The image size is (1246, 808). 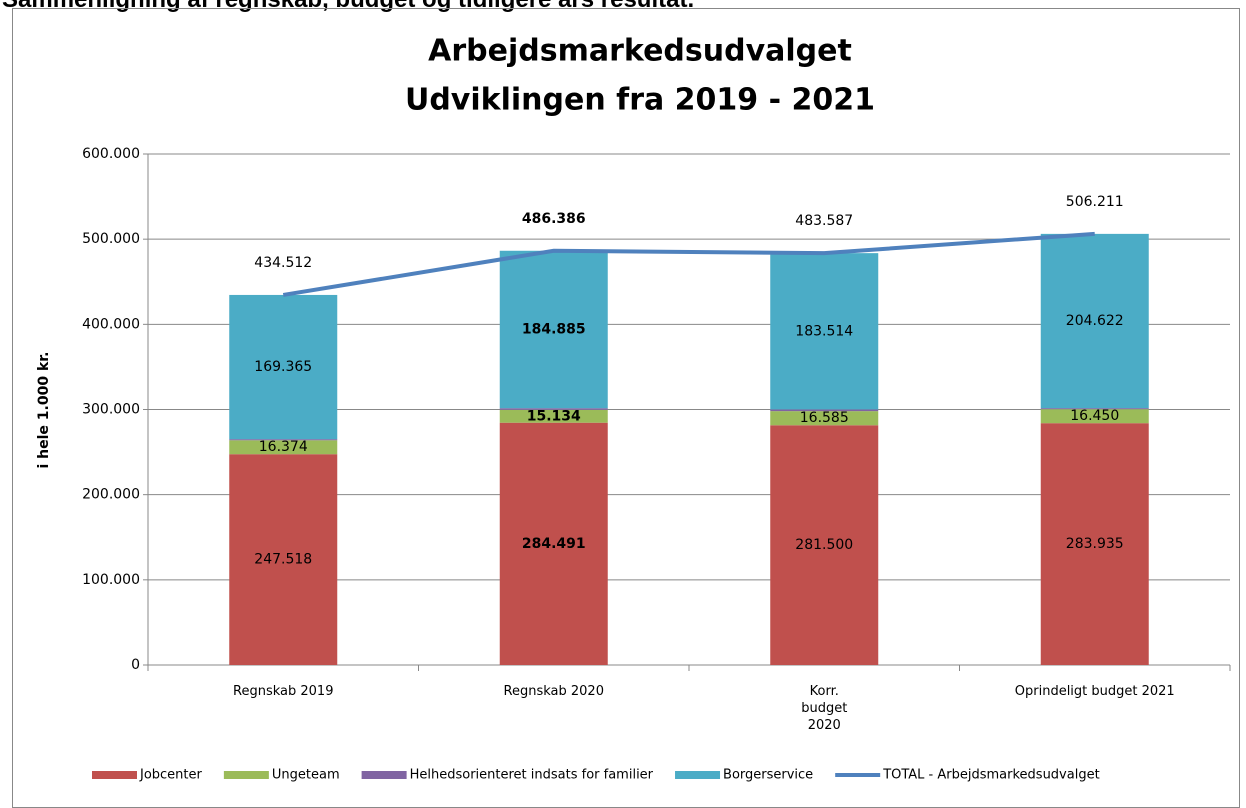 I want to click on data-label: 169.365, so click(x=283, y=367).